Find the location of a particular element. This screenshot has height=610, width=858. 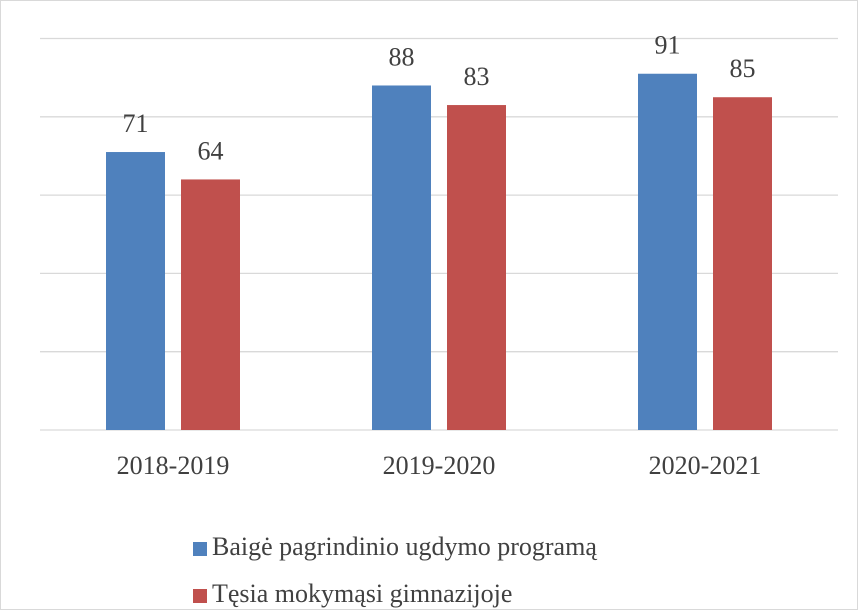

value-label: 85 is located at coordinates (743, 68).